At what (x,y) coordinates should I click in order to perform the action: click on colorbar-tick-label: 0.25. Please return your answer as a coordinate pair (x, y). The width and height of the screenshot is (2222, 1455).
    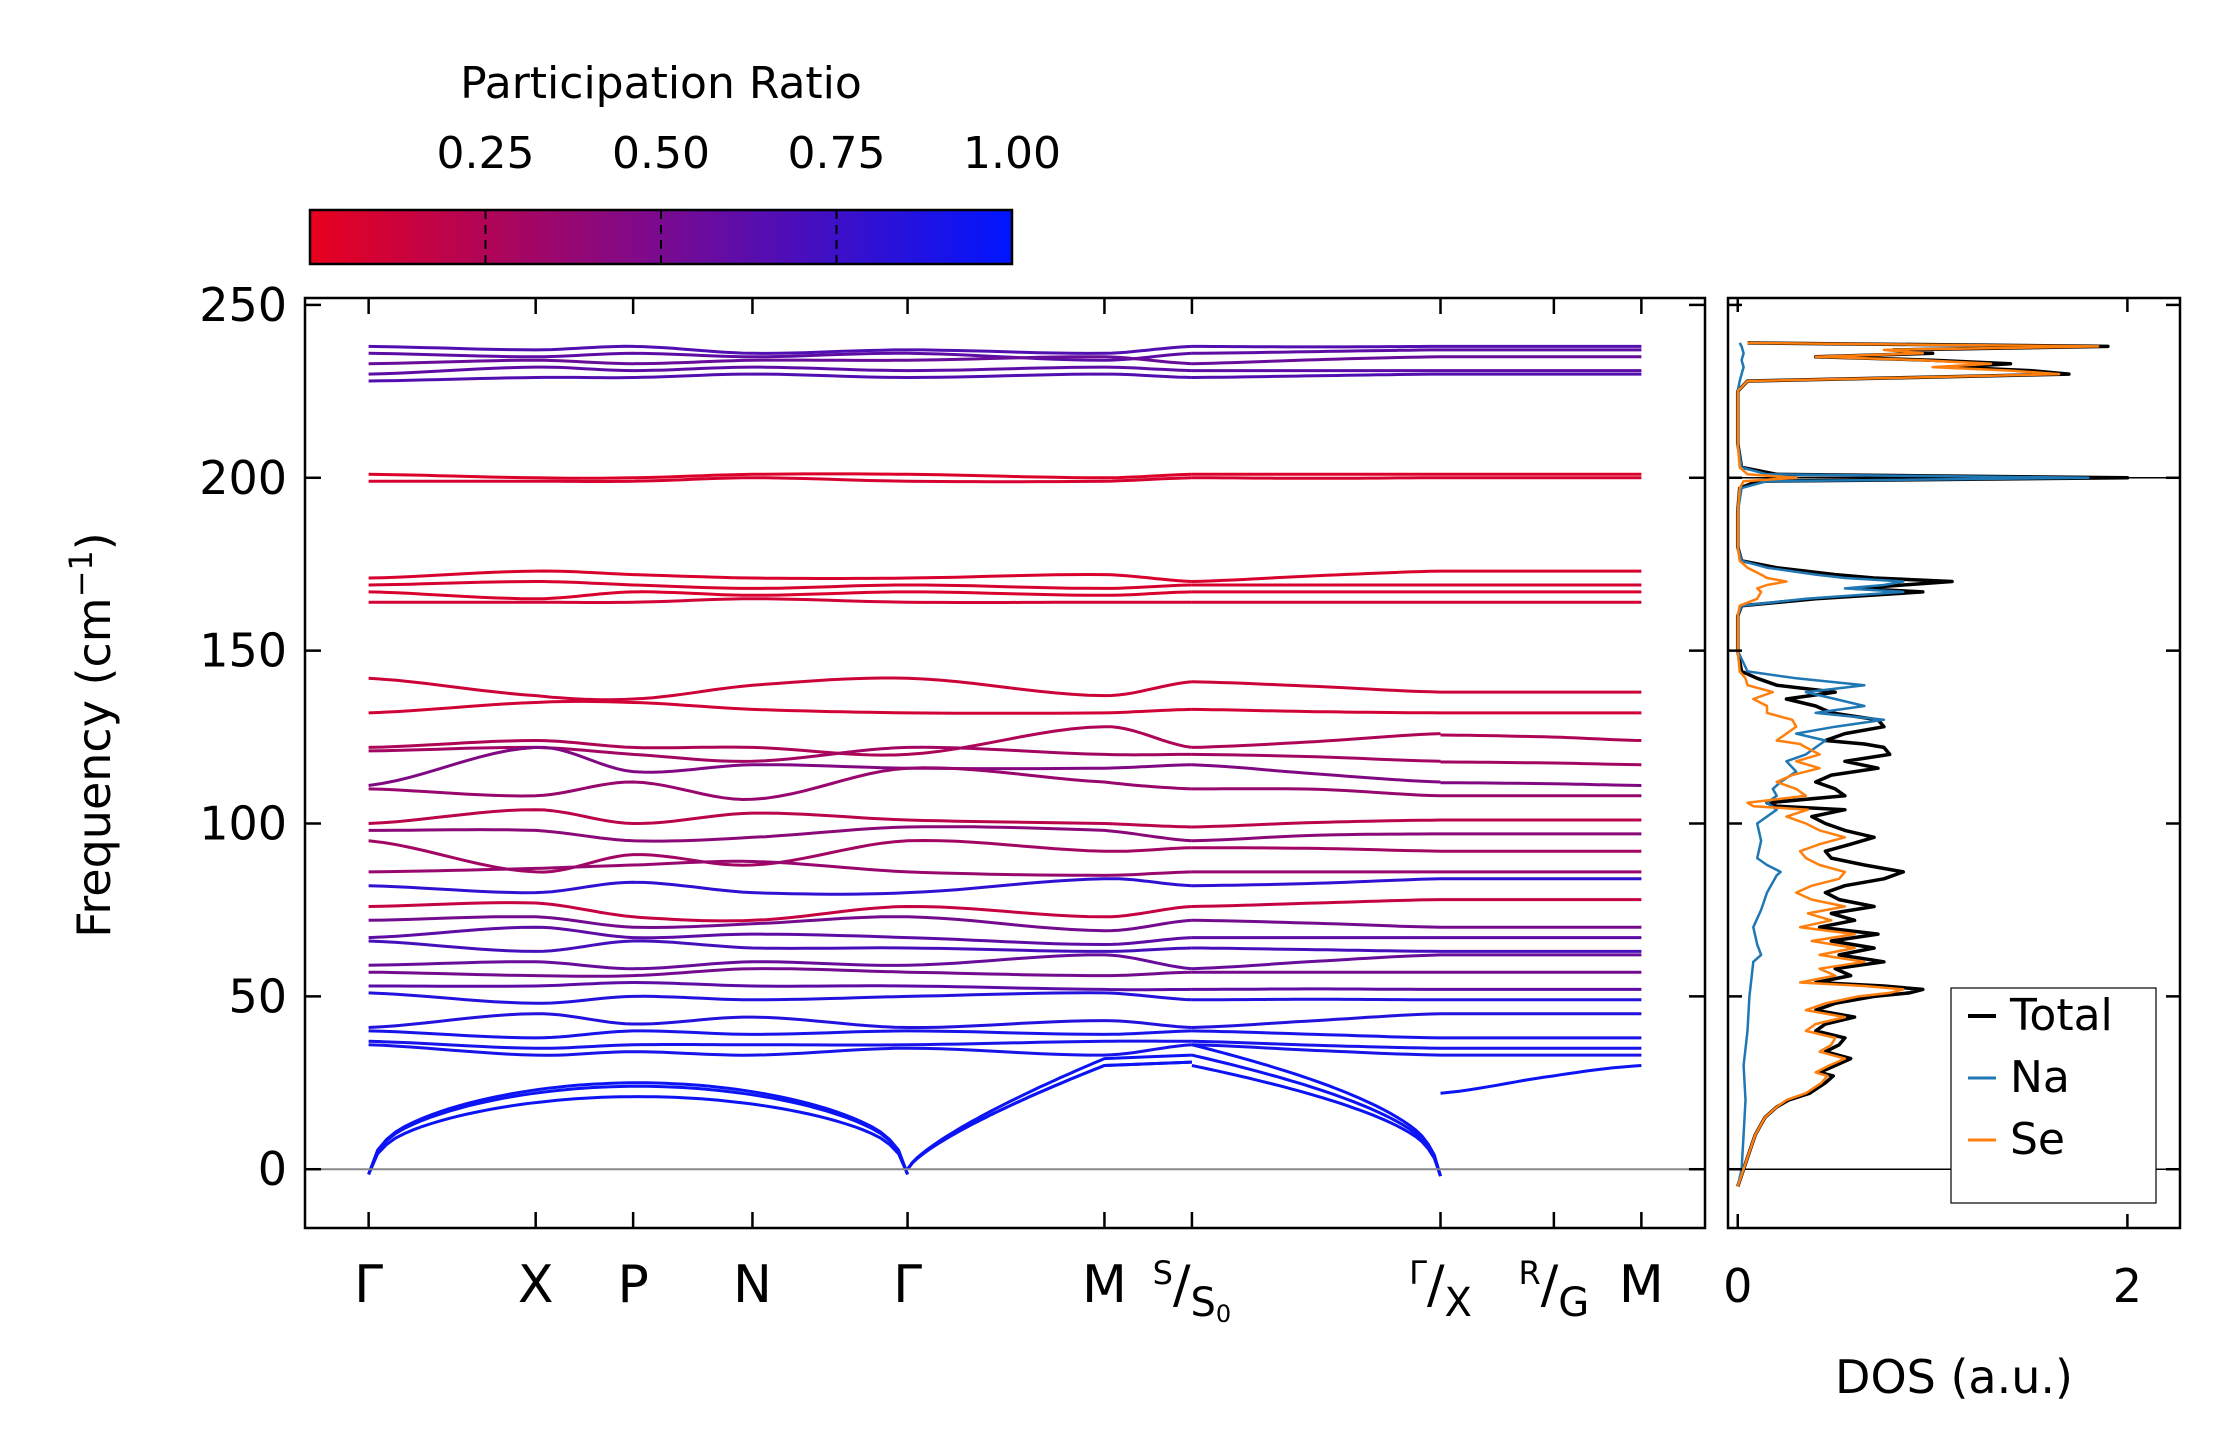
    Looking at the image, I should click on (486, 153).